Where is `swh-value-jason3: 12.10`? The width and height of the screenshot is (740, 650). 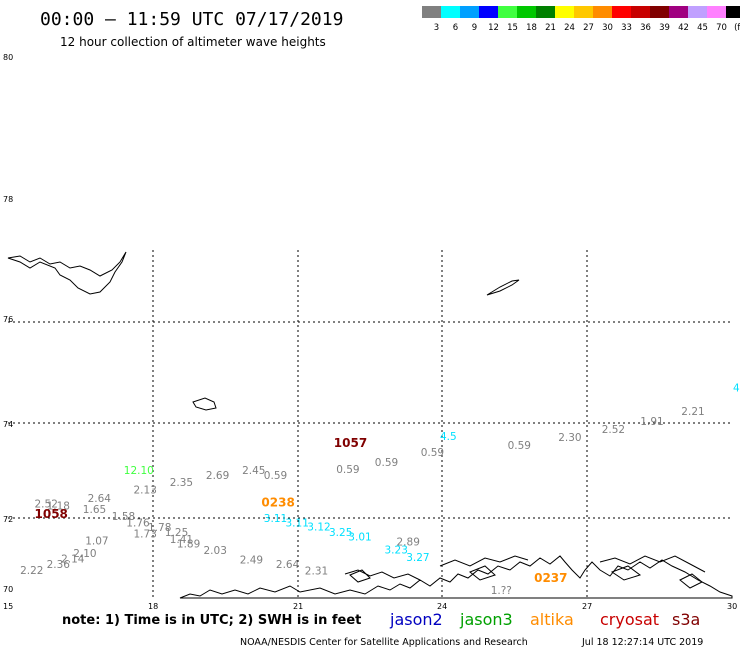
swh-value-jason3: 12.10 is located at coordinates (139, 471).